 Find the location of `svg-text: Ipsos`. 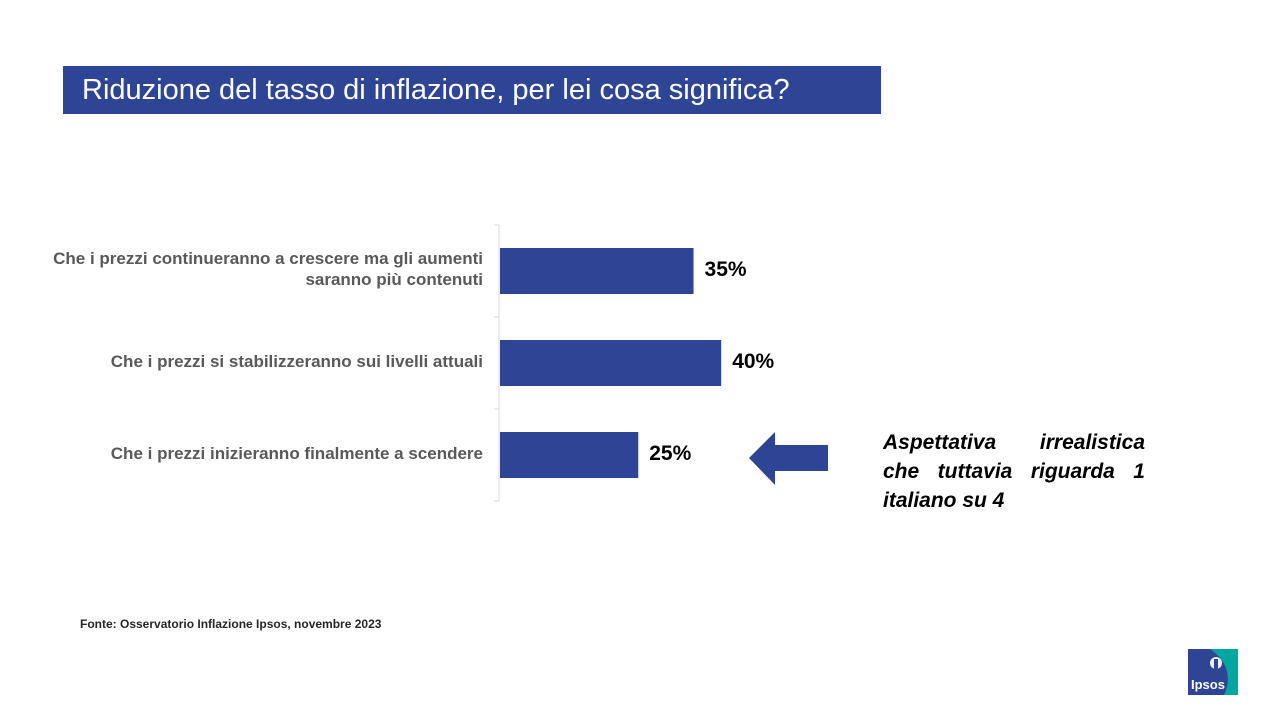

svg-text: Ipsos is located at coordinates (1208, 684).